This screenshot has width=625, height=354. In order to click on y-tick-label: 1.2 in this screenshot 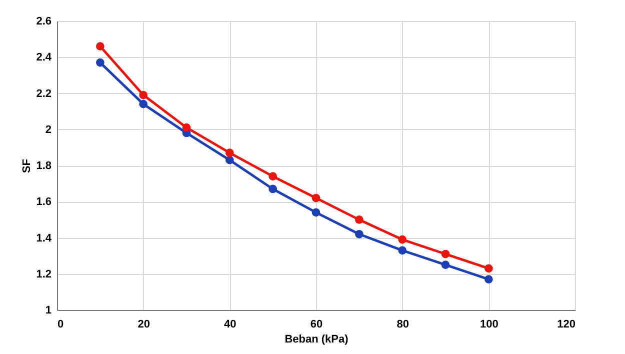, I will do `click(44, 274)`.